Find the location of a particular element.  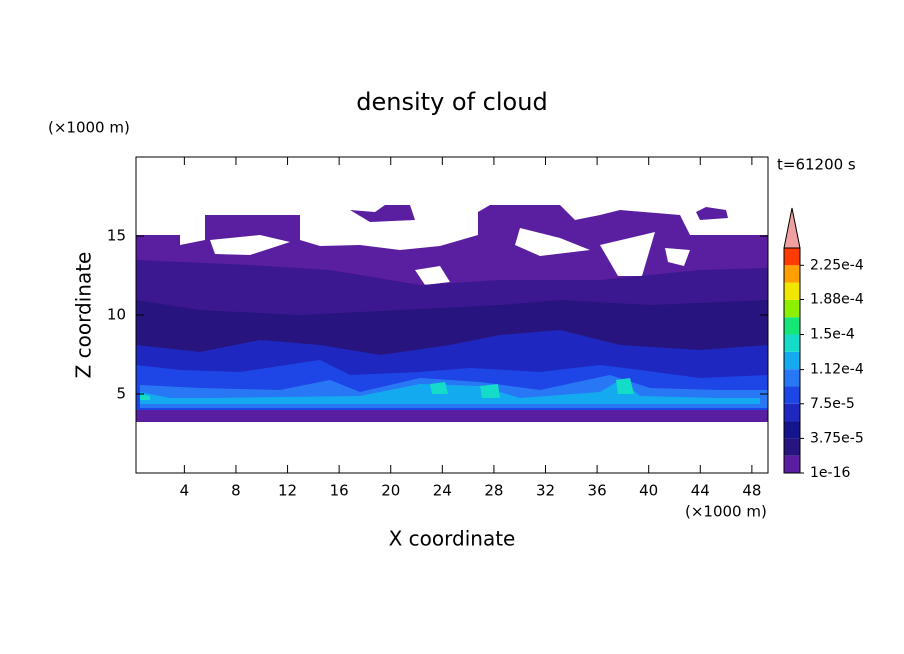

colorbar-label: 3.75e-5 is located at coordinates (837, 438).